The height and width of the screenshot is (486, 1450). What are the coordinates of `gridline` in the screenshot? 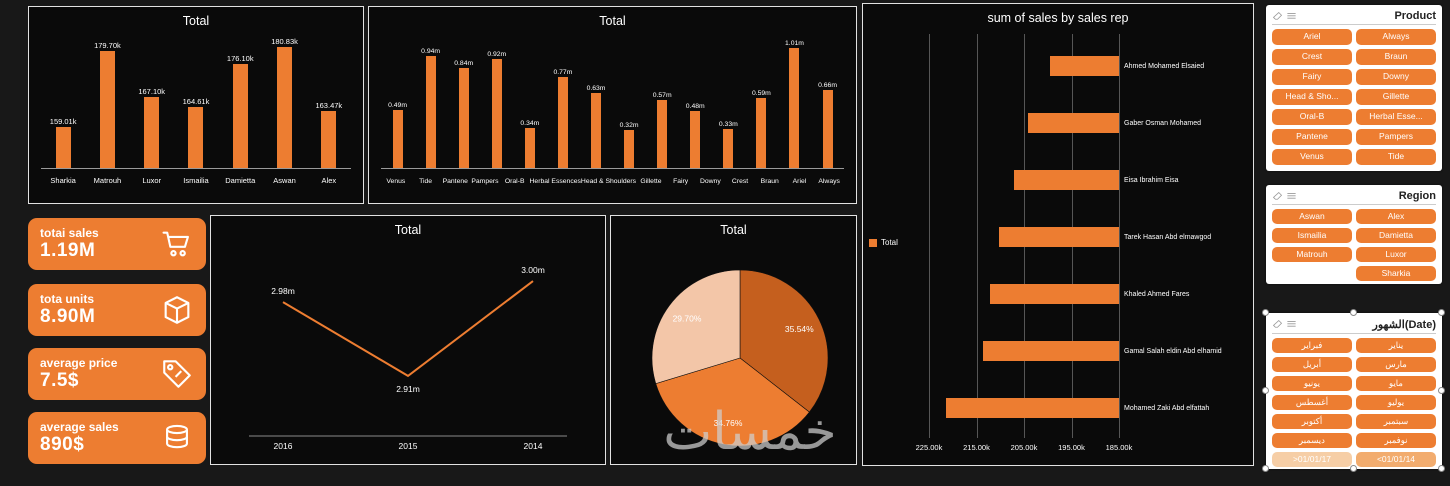 It's located at (1119, 236).